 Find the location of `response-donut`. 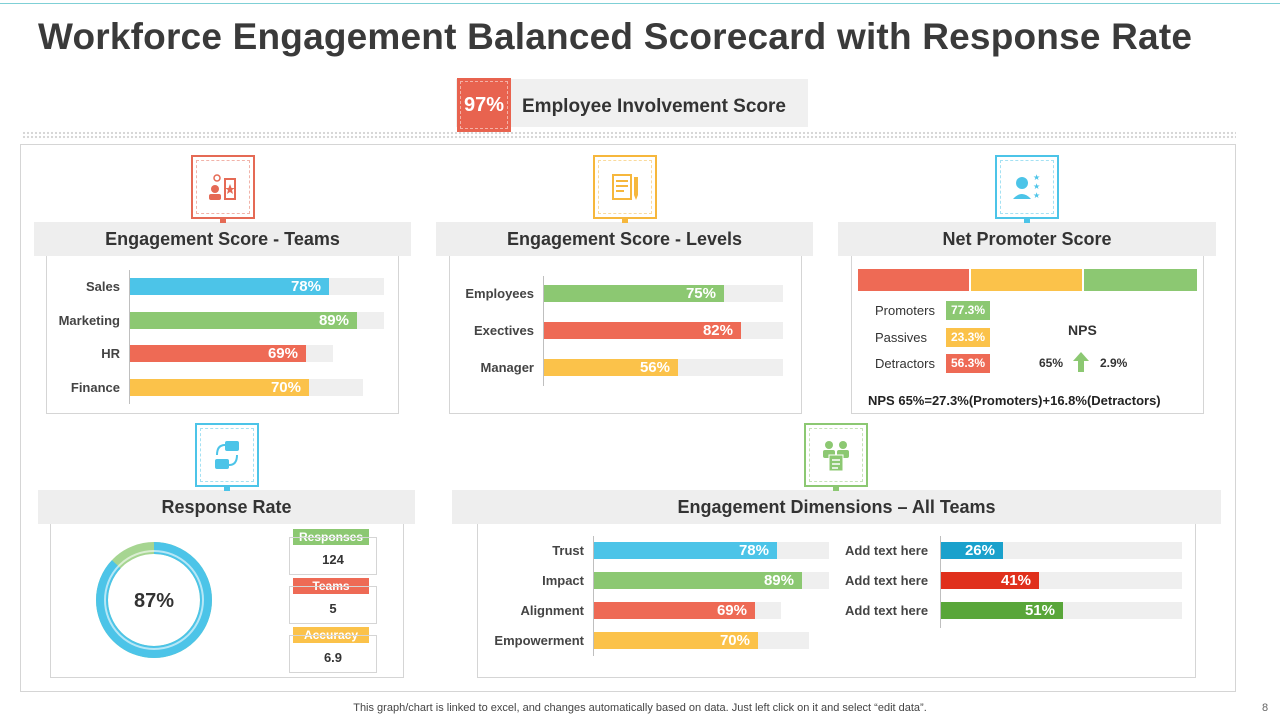

response-donut is located at coordinates (154, 600).